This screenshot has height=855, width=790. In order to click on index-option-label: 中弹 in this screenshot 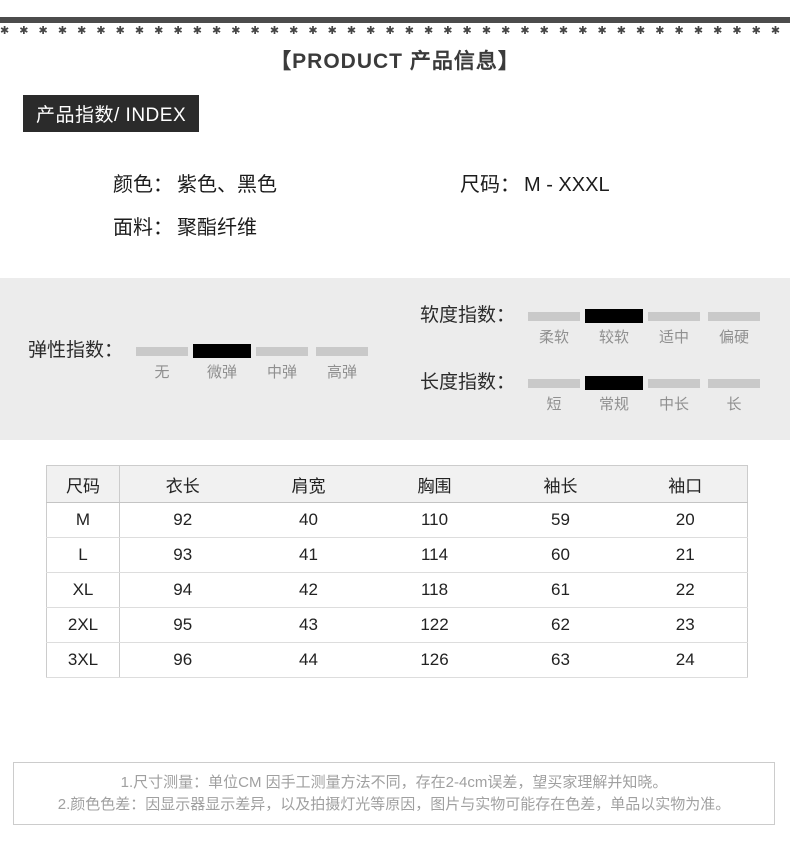, I will do `click(282, 372)`.